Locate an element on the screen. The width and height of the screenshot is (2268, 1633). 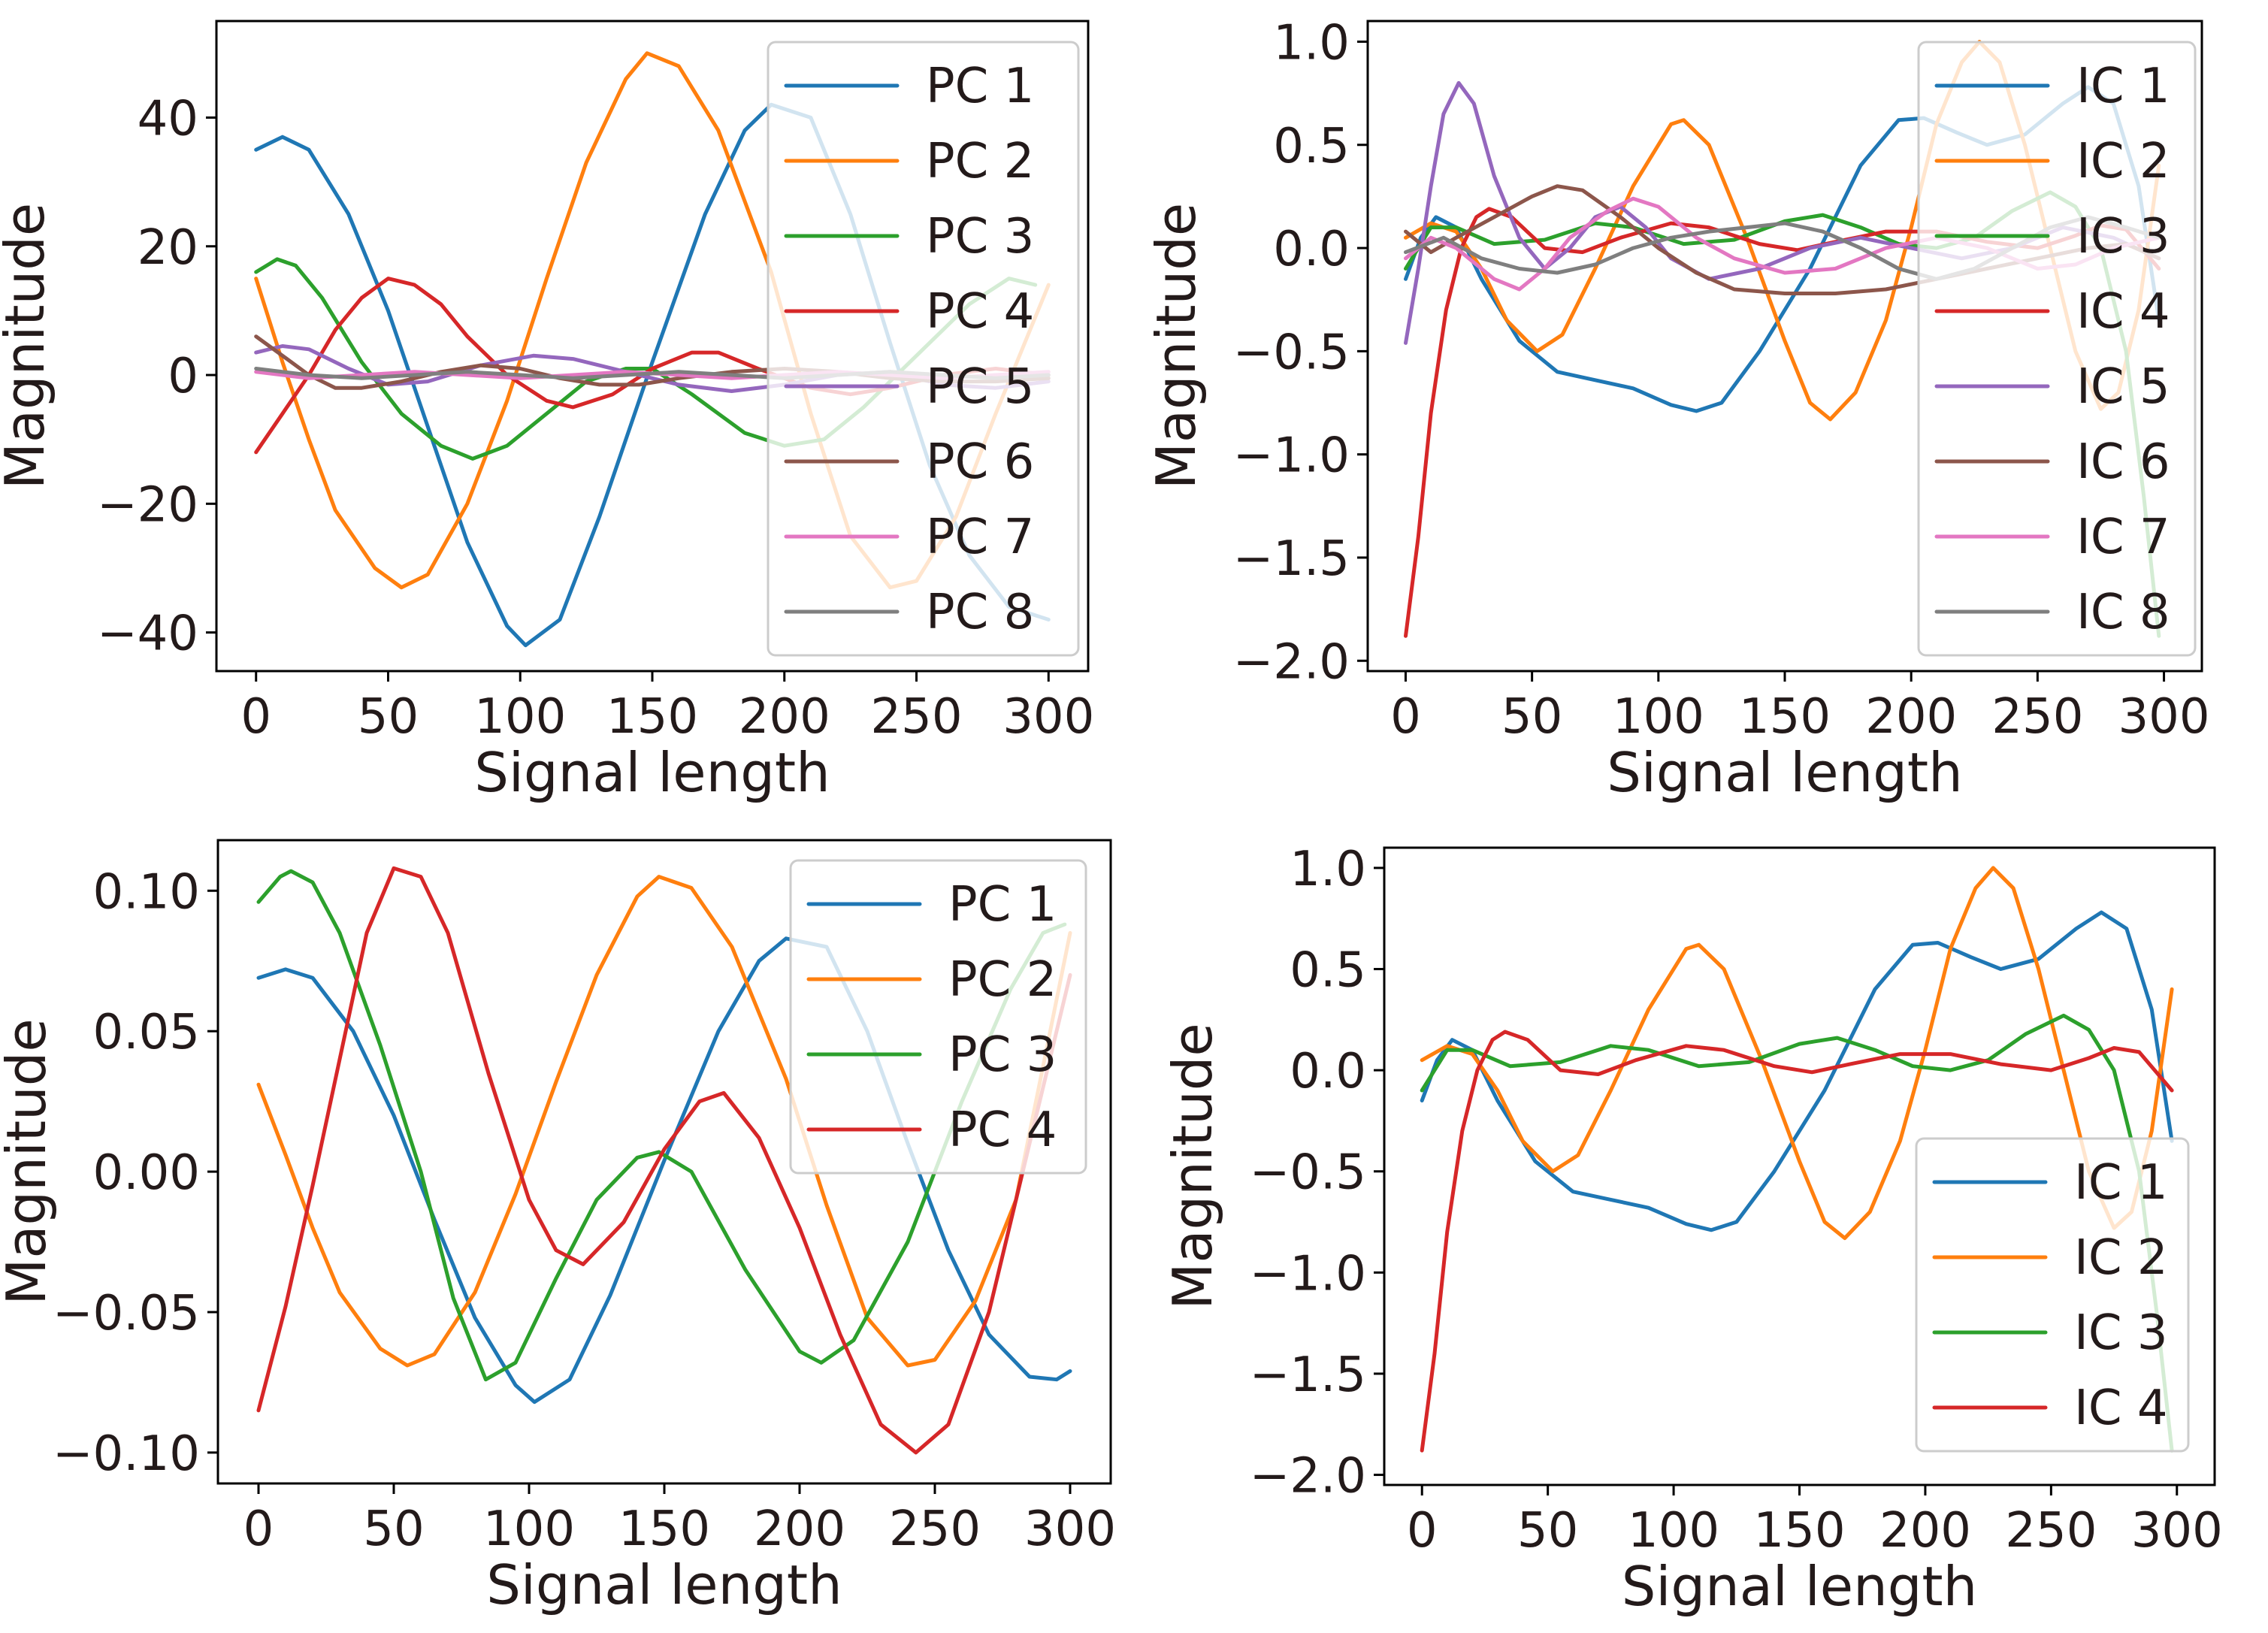
y-tick-label: −0.05 is located at coordinates (127, 1313).